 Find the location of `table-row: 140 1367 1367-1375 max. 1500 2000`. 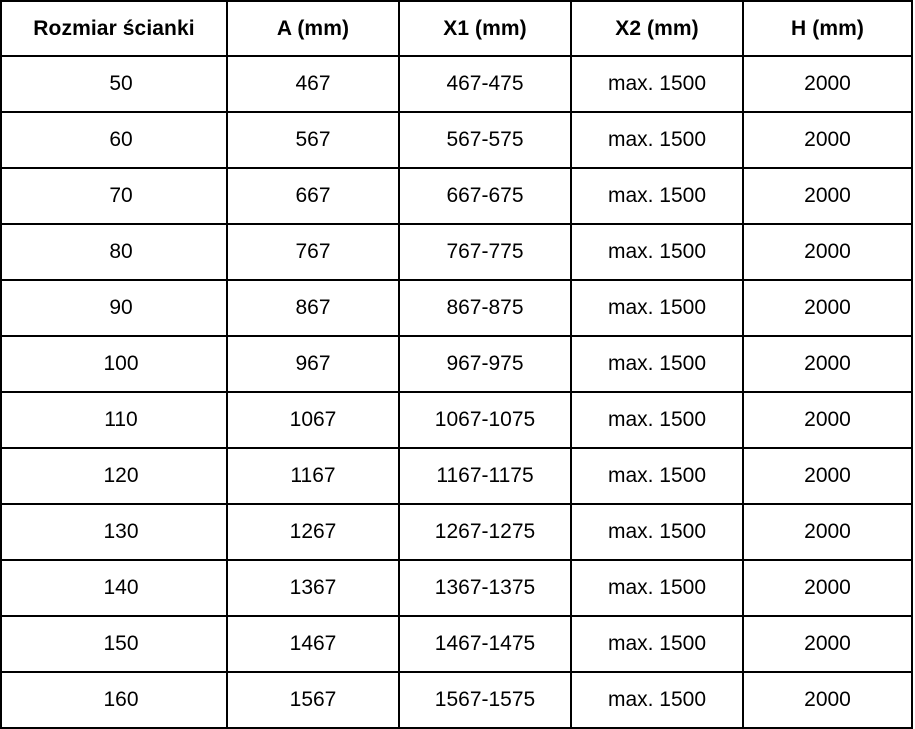

table-row: 140 1367 1367-1375 max. 1500 2000 is located at coordinates (456, 588).